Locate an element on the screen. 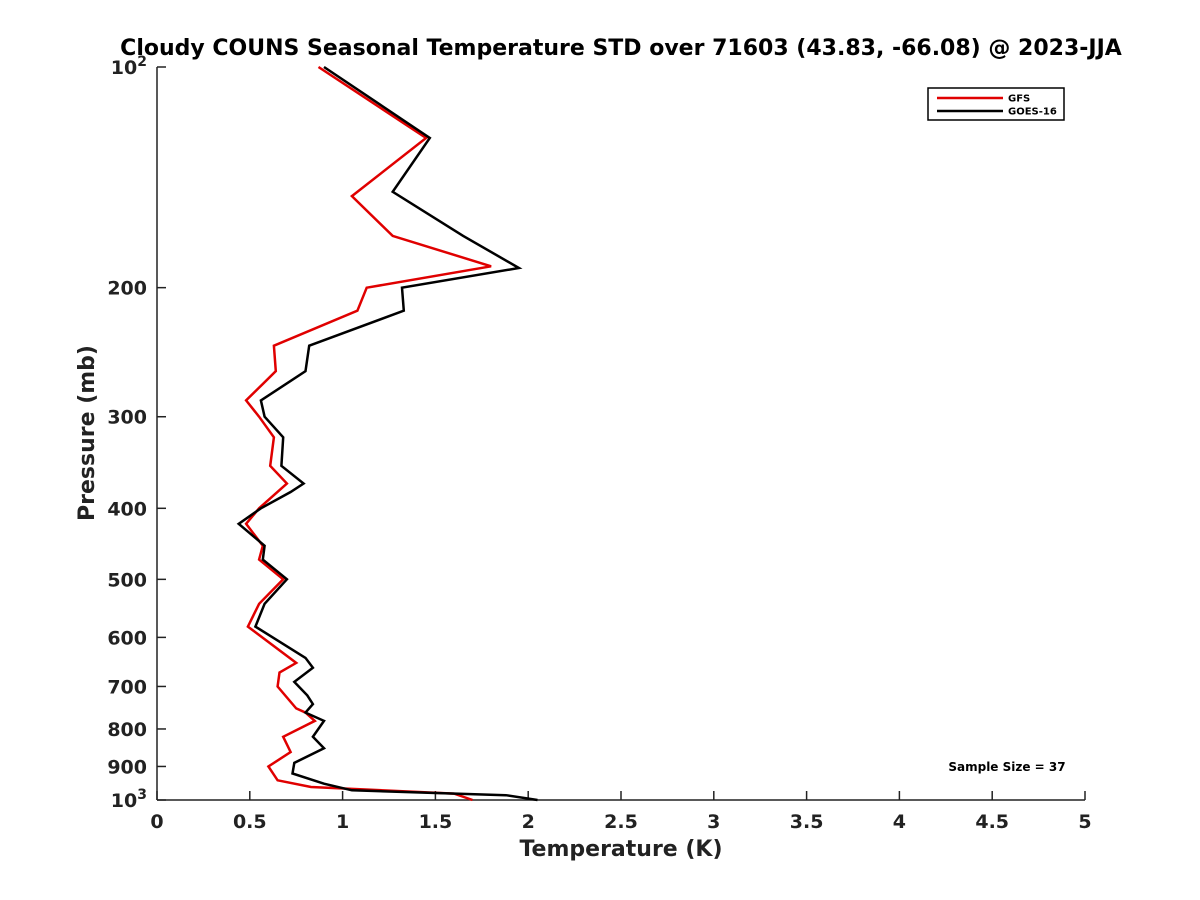 The width and height of the screenshot is (1200, 900). legend-box is located at coordinates (996, 104).